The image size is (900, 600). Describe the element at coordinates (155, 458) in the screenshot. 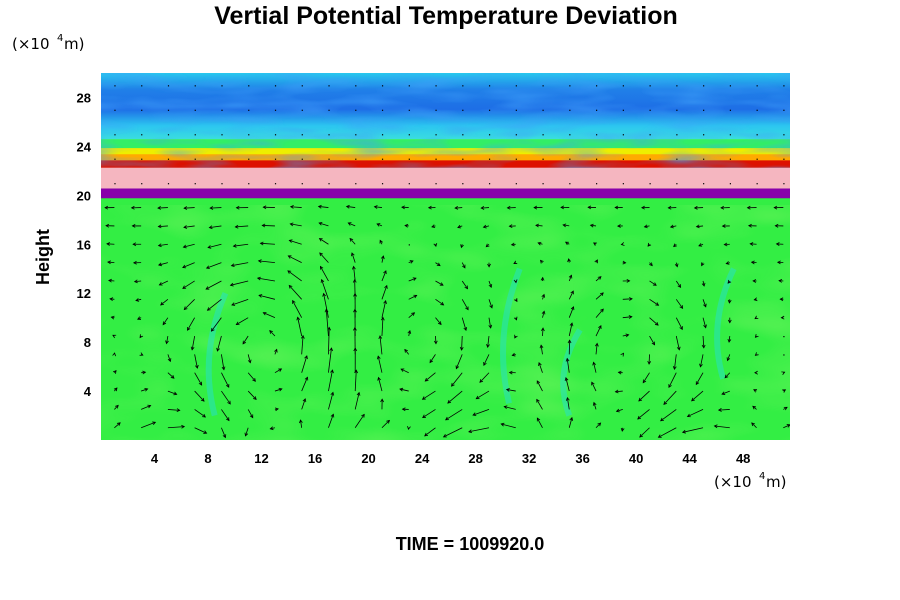

I see `x-tick-label: 4` at that location.